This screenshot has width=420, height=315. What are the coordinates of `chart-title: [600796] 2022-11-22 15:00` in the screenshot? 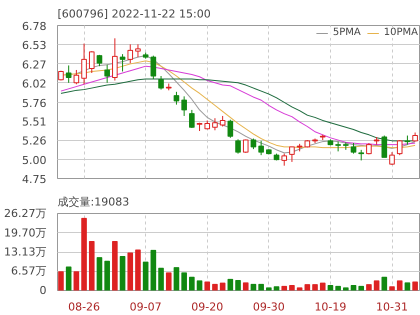 It's located at (134, 14).